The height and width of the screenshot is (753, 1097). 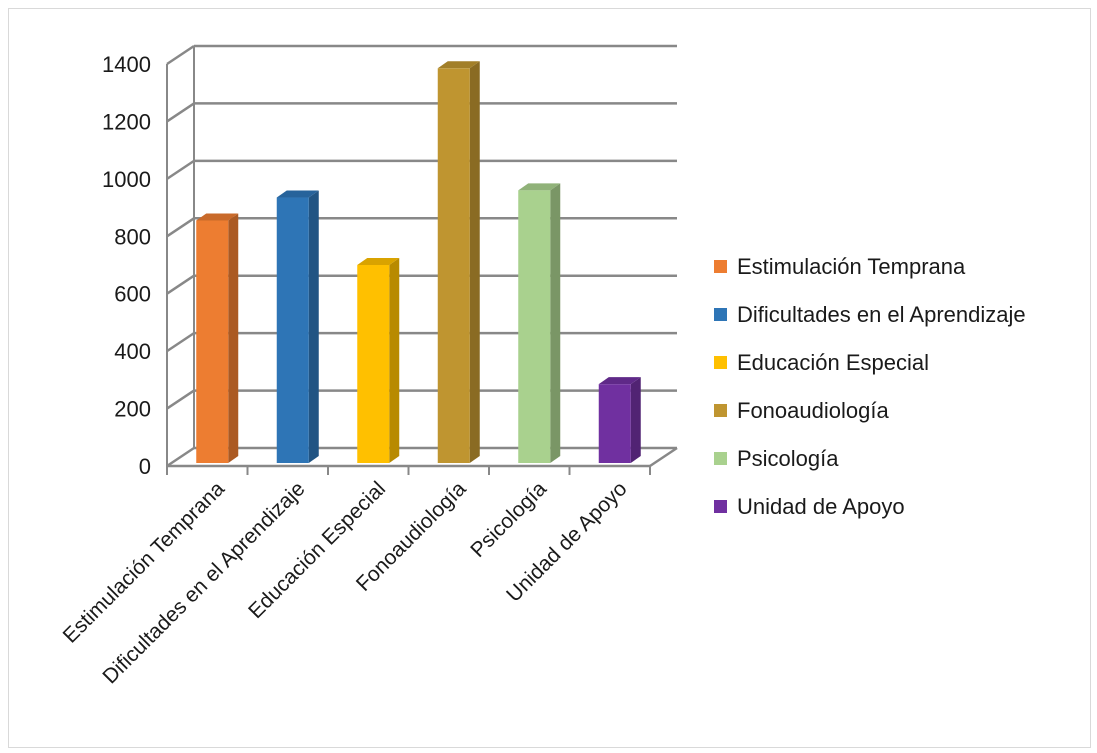 I want to click on y-axis-ticks: 0 200 400 600 800 1000 1200 1400, so click(x=126, y=265).